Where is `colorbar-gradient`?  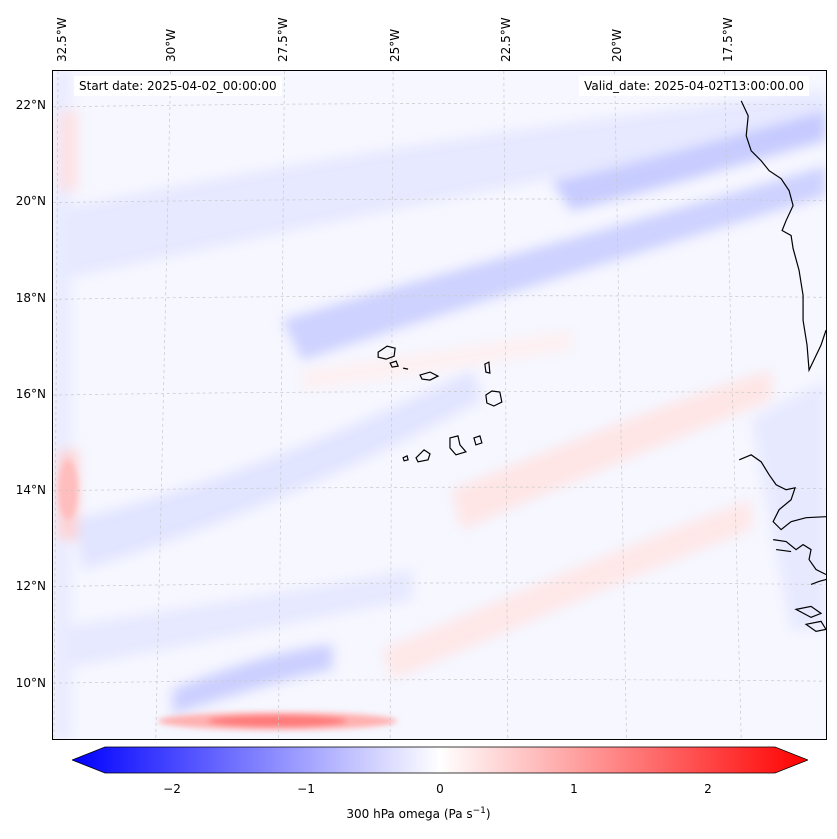 colorbar-gradient is located at coordinates (440, 760).